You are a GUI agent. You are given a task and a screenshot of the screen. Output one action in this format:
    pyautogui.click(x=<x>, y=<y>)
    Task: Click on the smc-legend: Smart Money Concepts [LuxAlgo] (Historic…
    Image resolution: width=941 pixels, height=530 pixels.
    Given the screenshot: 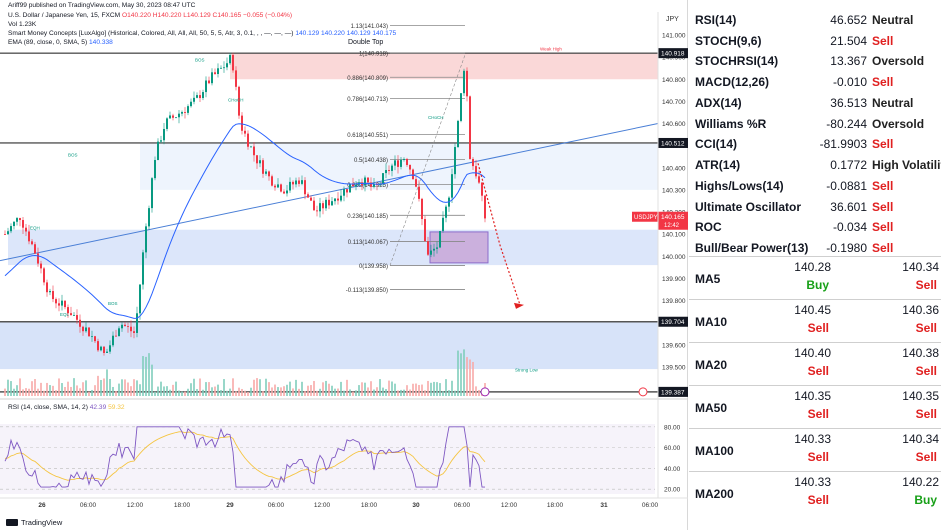 What is the action you would take?
    pyautogui.click(x=202, y=34)
    